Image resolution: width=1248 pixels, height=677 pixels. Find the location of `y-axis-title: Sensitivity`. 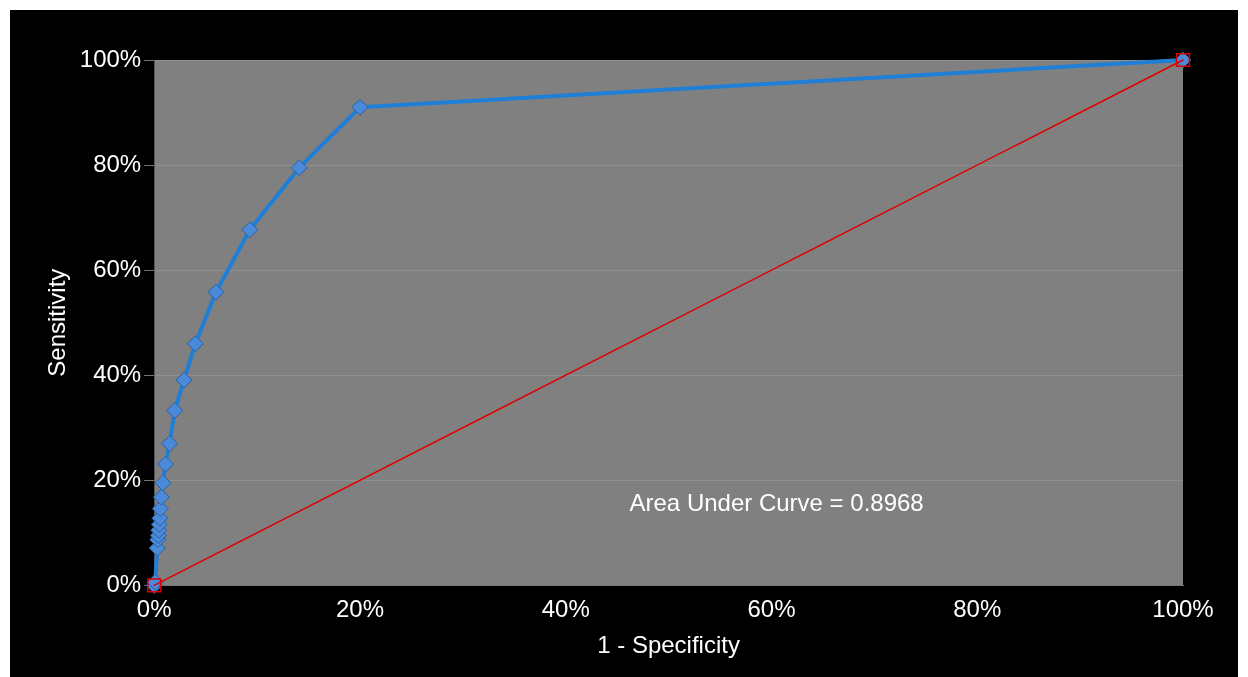

y-axis-title: Sensitivity is located at coordinates (57, 322).